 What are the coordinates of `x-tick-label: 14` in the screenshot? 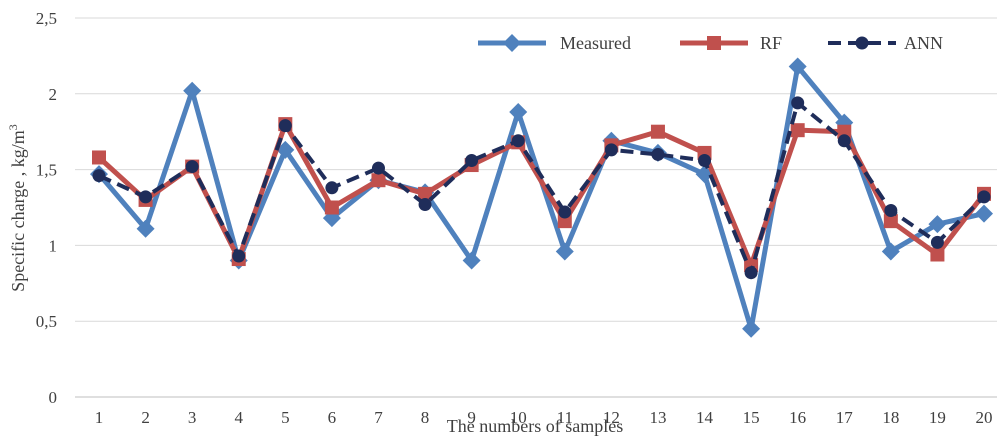 It's located at (705, 417).